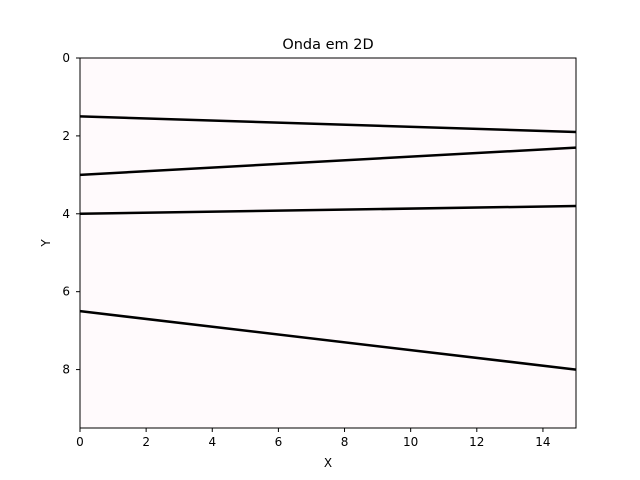 This screenshot has height=480, width=640. What do you see at coordinates (80, 442) in the screenshot?
I see `x-tick-label: 0` at bounding box center [80, 442].